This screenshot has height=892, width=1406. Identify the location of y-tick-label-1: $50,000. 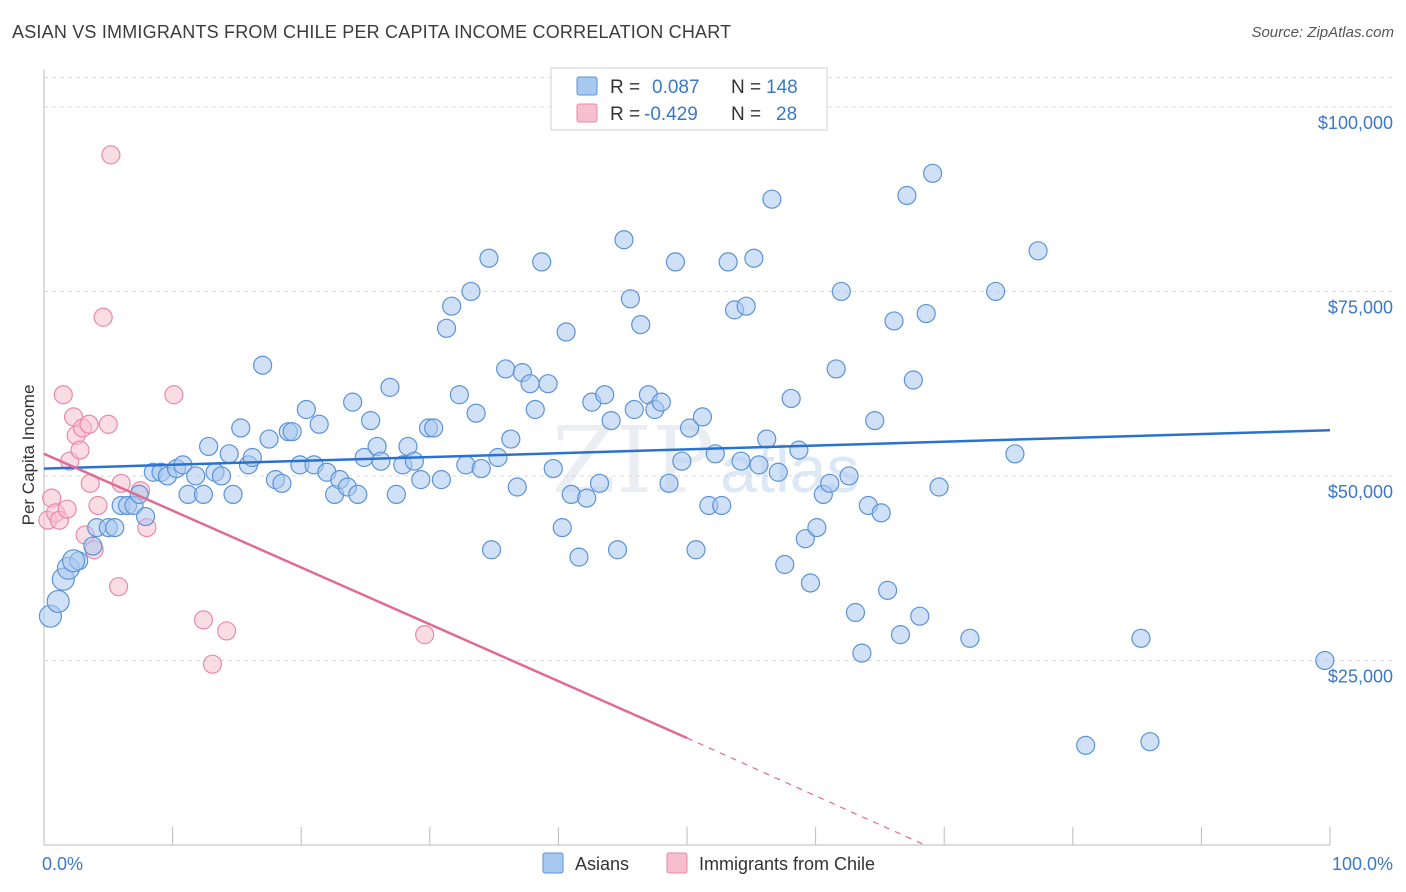
(1360, 492).